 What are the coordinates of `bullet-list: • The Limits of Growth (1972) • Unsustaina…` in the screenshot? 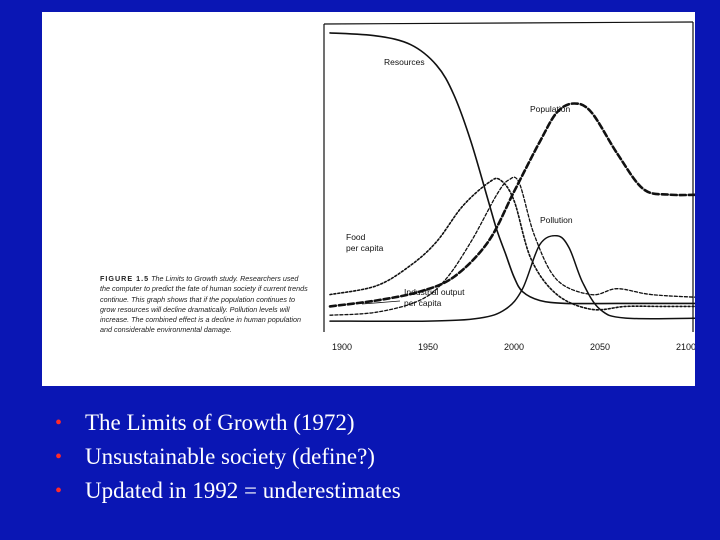 It's located at (228, 457).